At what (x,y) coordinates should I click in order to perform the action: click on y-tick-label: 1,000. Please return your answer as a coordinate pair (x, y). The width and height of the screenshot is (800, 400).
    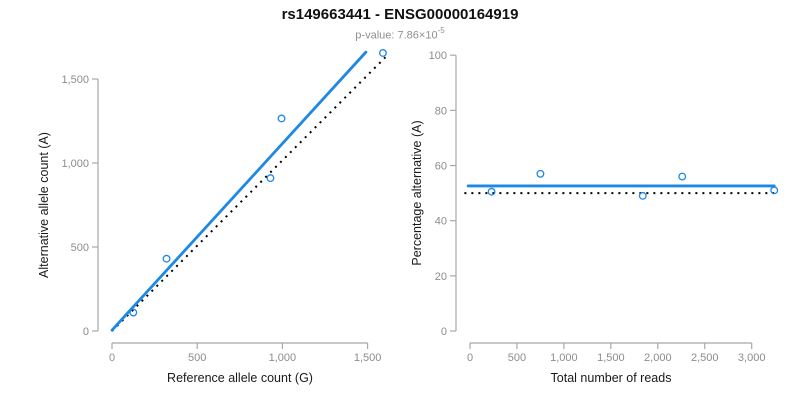
    Looking at the image, I should click on (75, 164).